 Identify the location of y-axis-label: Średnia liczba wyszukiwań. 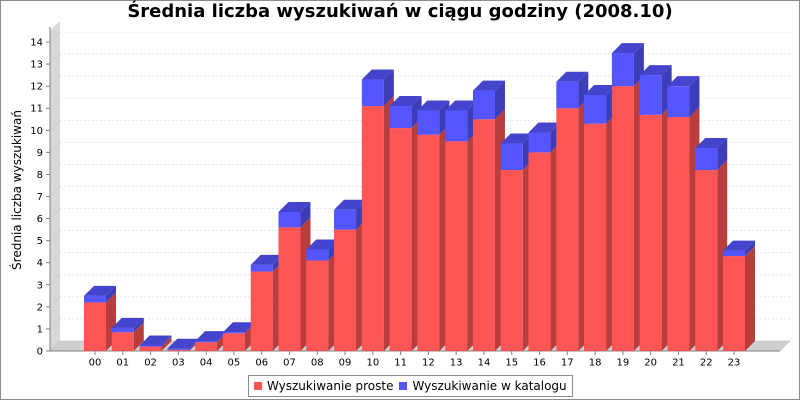
(16, 190).